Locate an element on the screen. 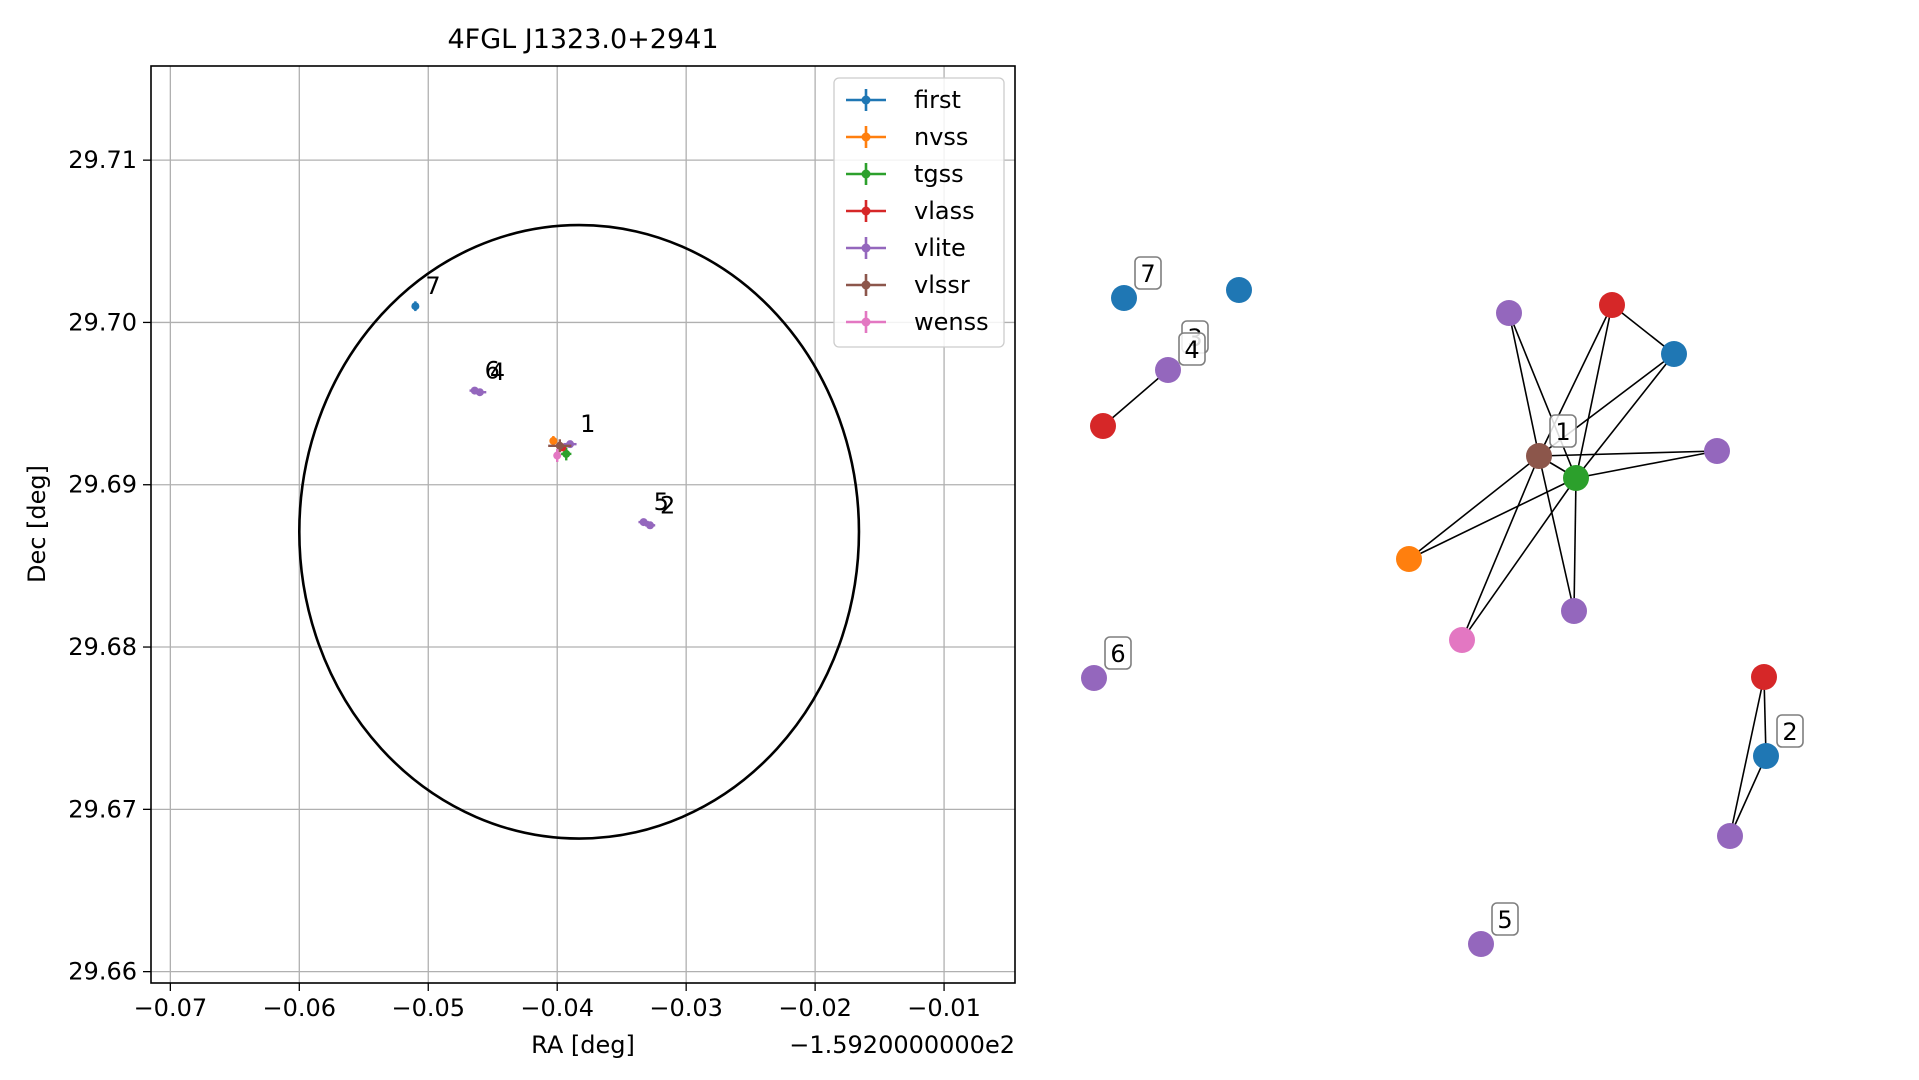 The height and width of the screenshot is (1080, 1919). legend-label: nvss is located at coordinates (941, 137).